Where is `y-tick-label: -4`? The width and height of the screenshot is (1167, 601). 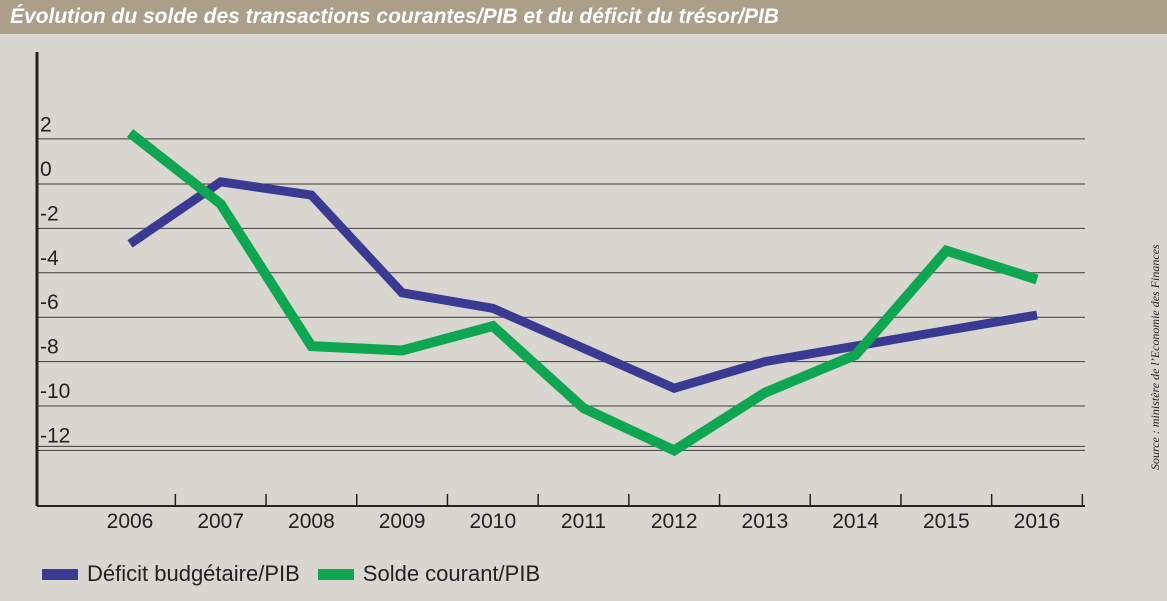 y-tick-label: -4 is located at coordinates (49, 258).